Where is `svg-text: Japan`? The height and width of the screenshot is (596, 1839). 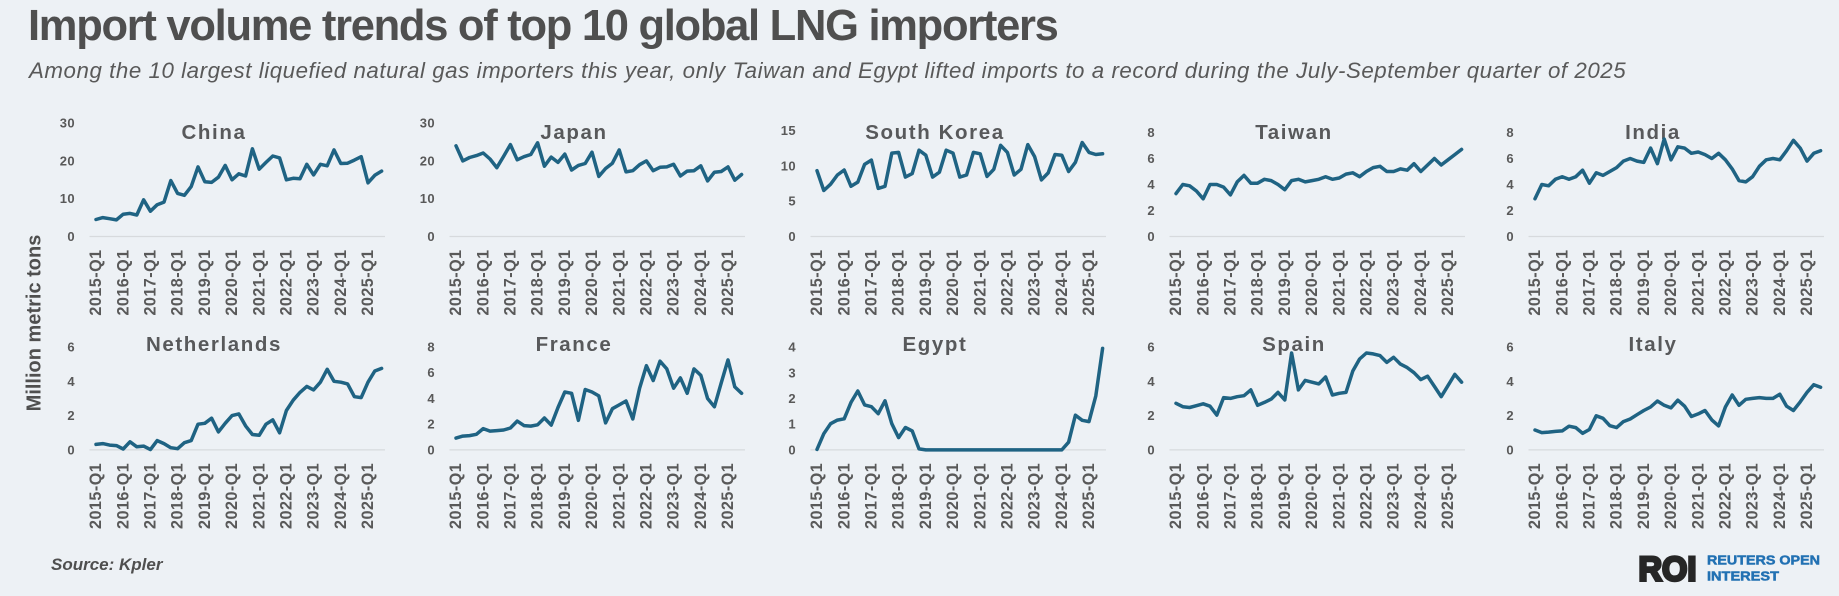 svg-text: Japan is located at coordinates (573, 132).